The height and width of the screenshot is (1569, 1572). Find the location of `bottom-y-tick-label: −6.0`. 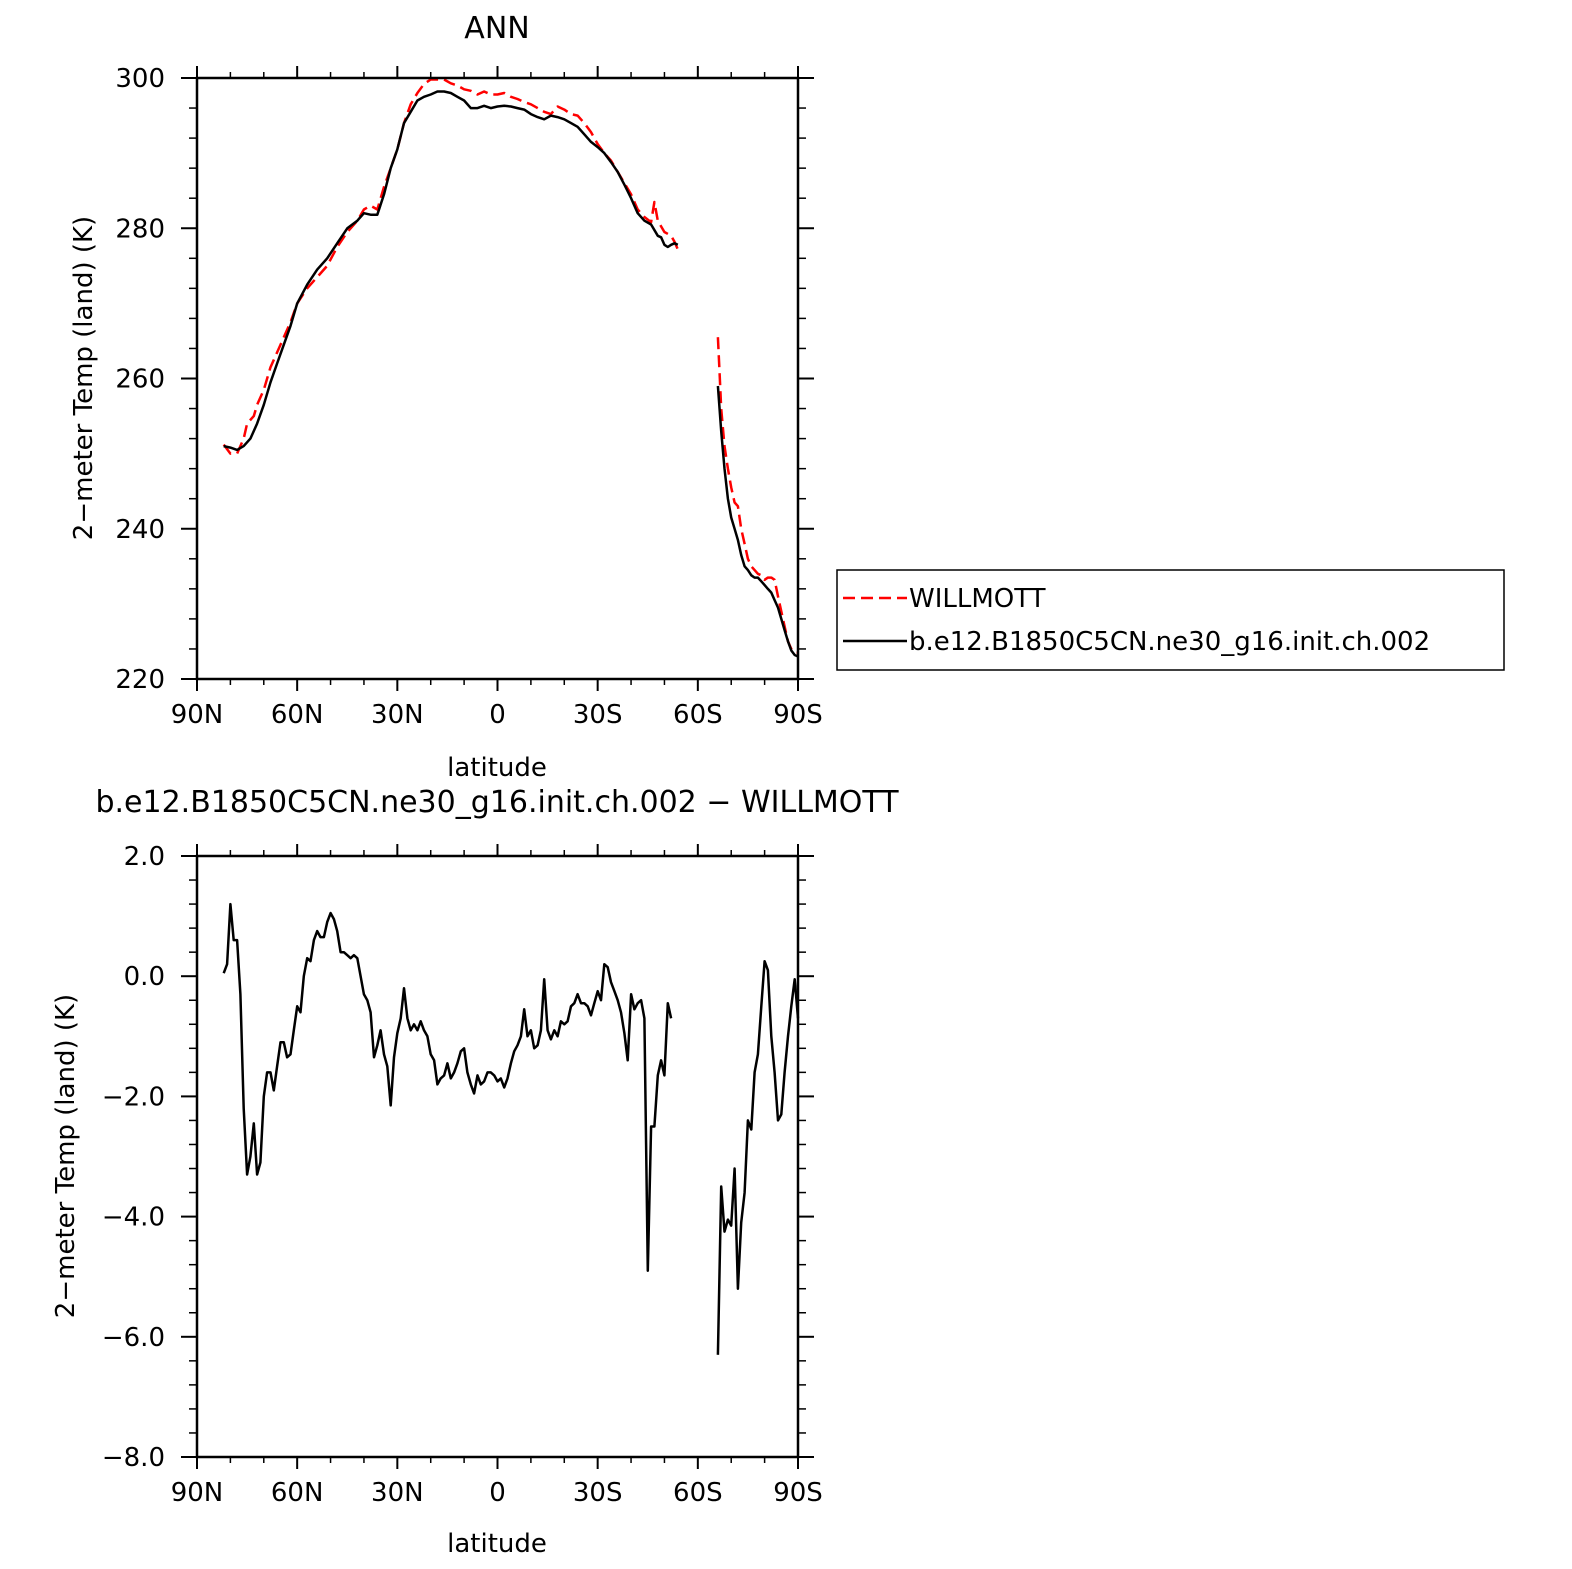

bottom-y-tick-label: −6.0 is located at coordinates (133, 1338).